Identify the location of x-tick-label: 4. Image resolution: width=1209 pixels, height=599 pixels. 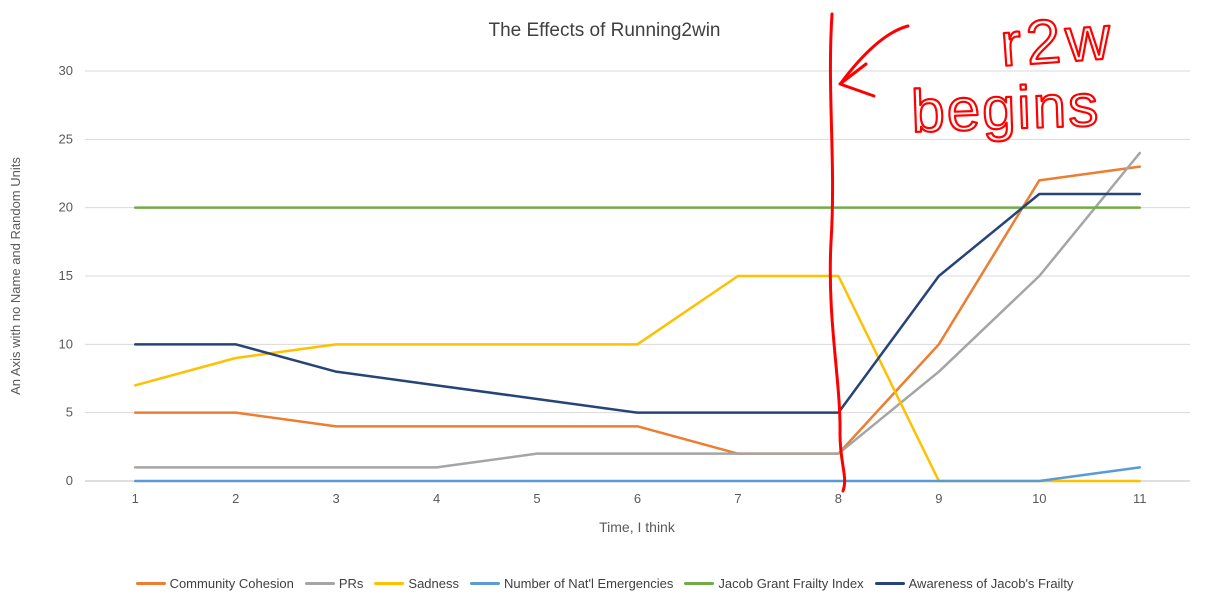
(436, 498).